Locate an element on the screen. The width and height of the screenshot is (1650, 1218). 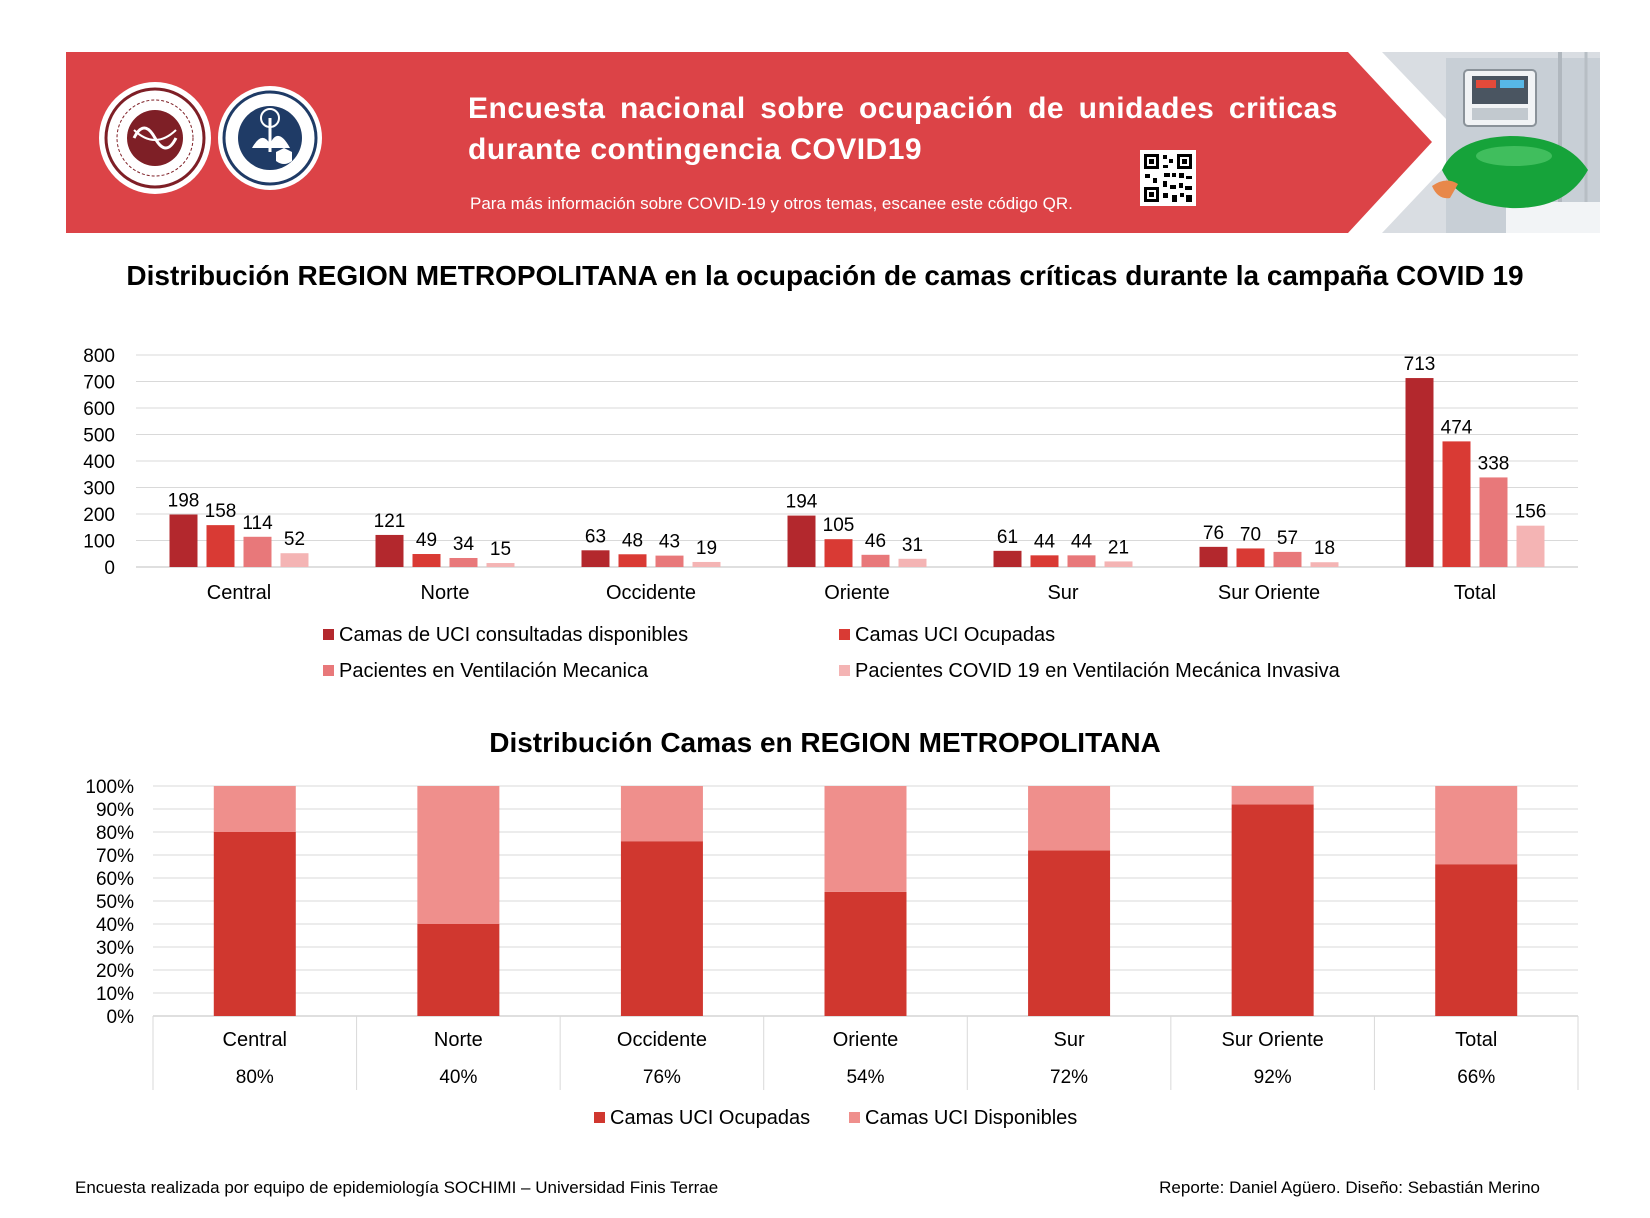
y-tick-label: 20% is located at coordinates (115, 971).